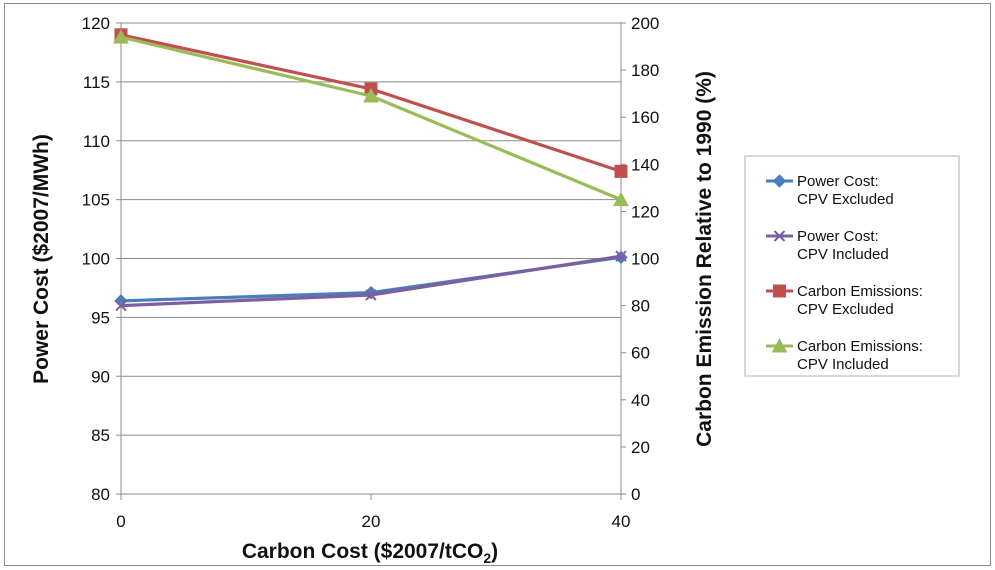 The height and width of the screenshot is (570, 995). I want to click on y-left-tick-label: 100, so click(96, 259).